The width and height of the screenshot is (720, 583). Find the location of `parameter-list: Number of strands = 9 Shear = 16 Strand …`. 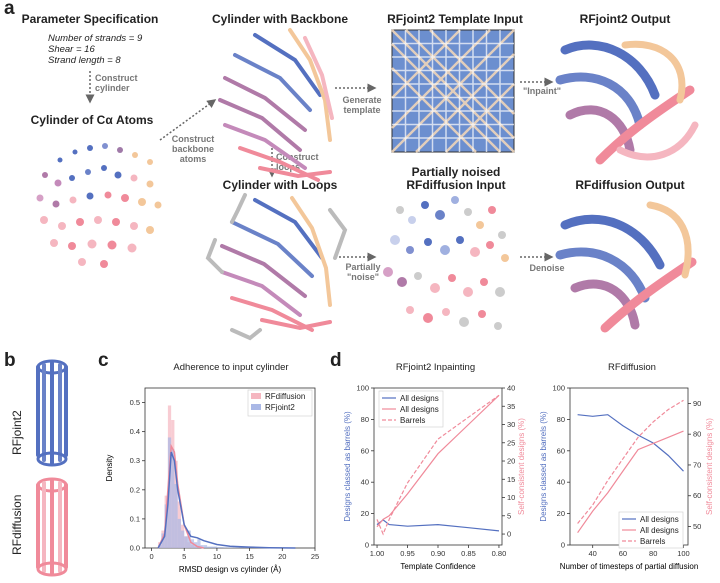

parameter-list: Number of strands = 9 Shear = 16 Strand … is located at coordinates (95, 49).